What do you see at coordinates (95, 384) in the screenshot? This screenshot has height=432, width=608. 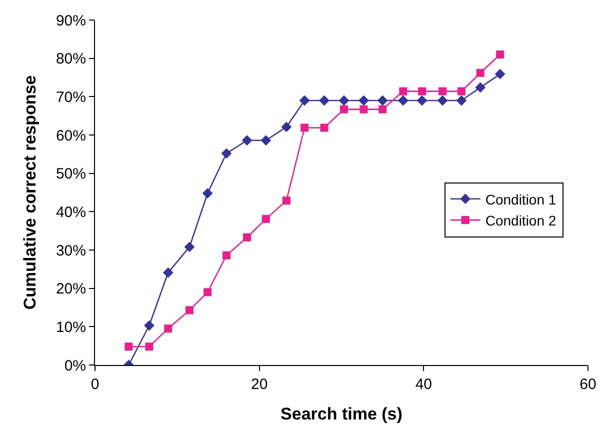 I see `x-tick-label: 0` at bounding box center [95, 384].